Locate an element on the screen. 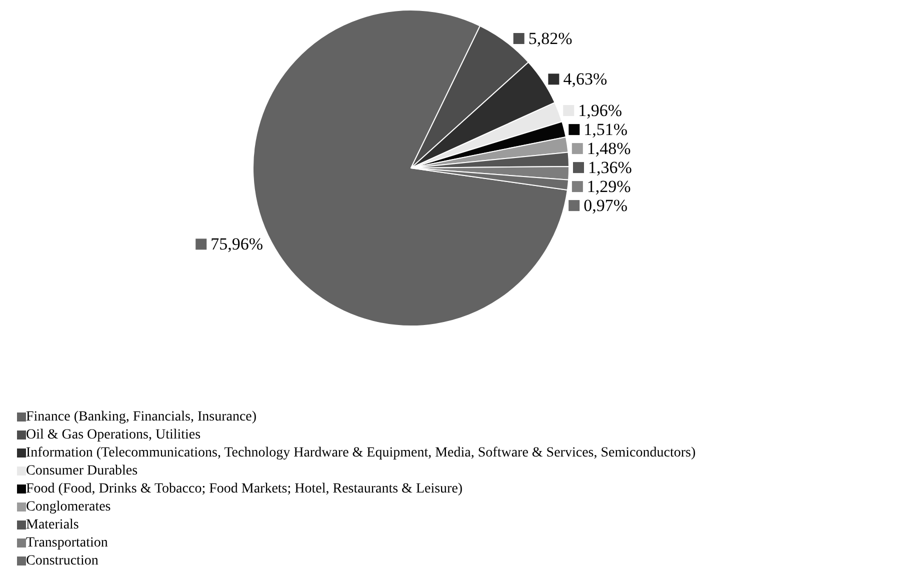 This screenshot has height=581, width=898. data-label: 0,97% is located at coordinates (606, 206).